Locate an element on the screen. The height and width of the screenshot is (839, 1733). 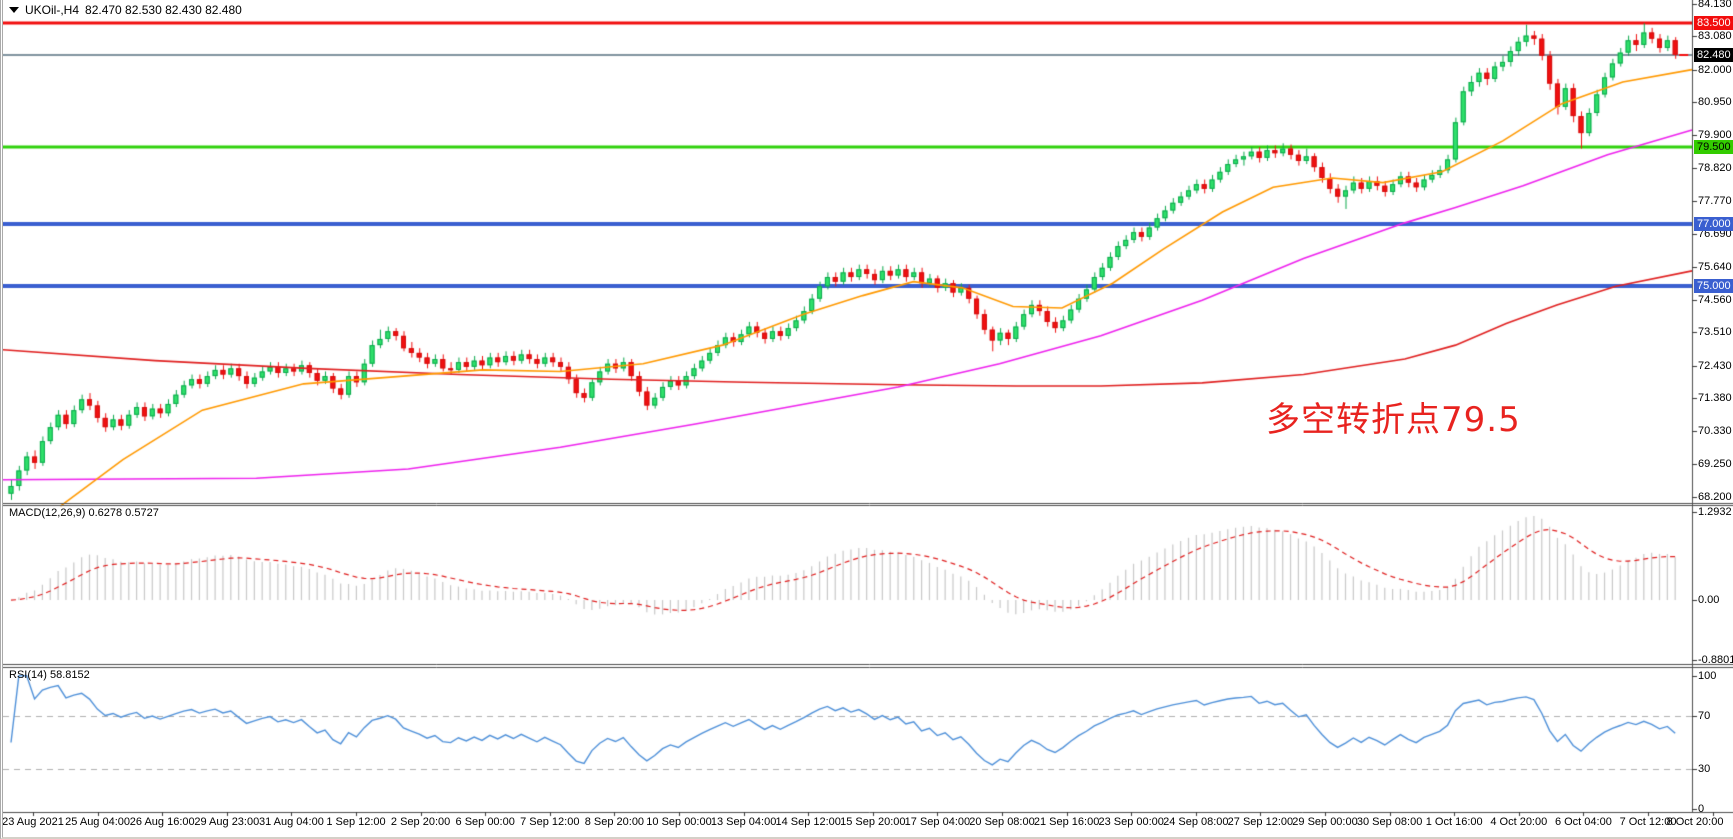
time-axis-label: 27 Sep 12:00 is located at coordinates (1260, 822).